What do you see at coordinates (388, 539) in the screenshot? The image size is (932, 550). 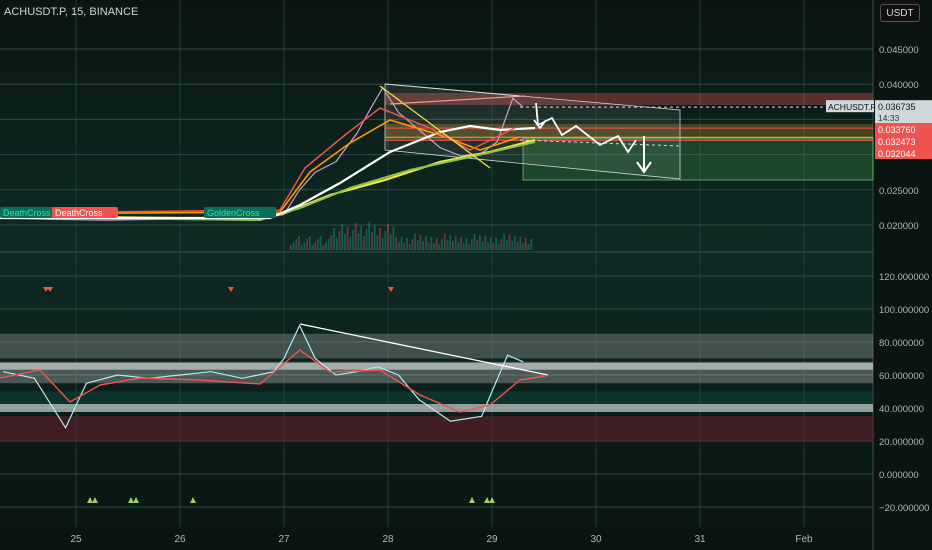 I see `time-tick-label: 28` at bounding box center [388, 539].